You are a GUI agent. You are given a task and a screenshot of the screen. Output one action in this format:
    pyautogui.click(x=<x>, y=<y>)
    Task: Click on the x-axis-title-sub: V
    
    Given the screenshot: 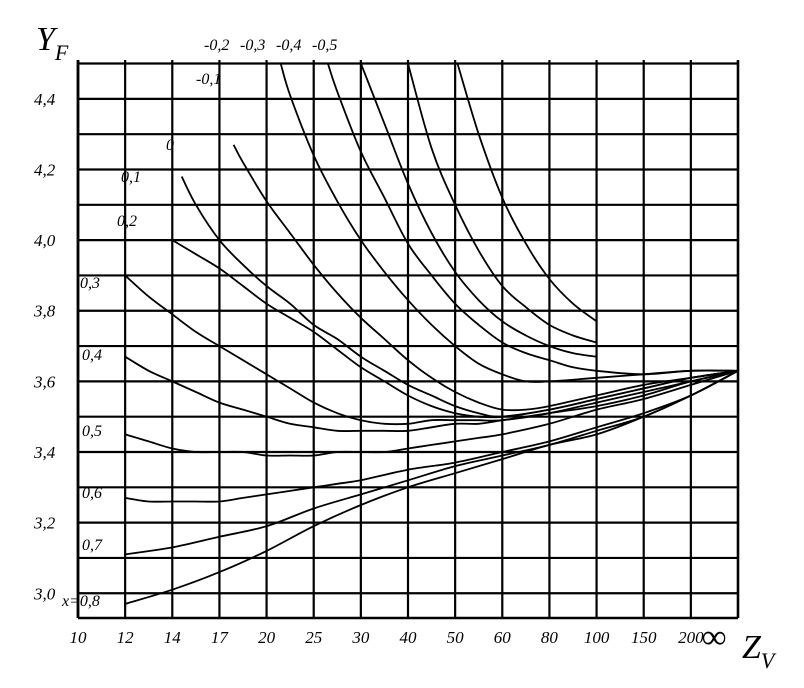 What is the action you would take?
    pyautogui.click(x=769, y=660)
    